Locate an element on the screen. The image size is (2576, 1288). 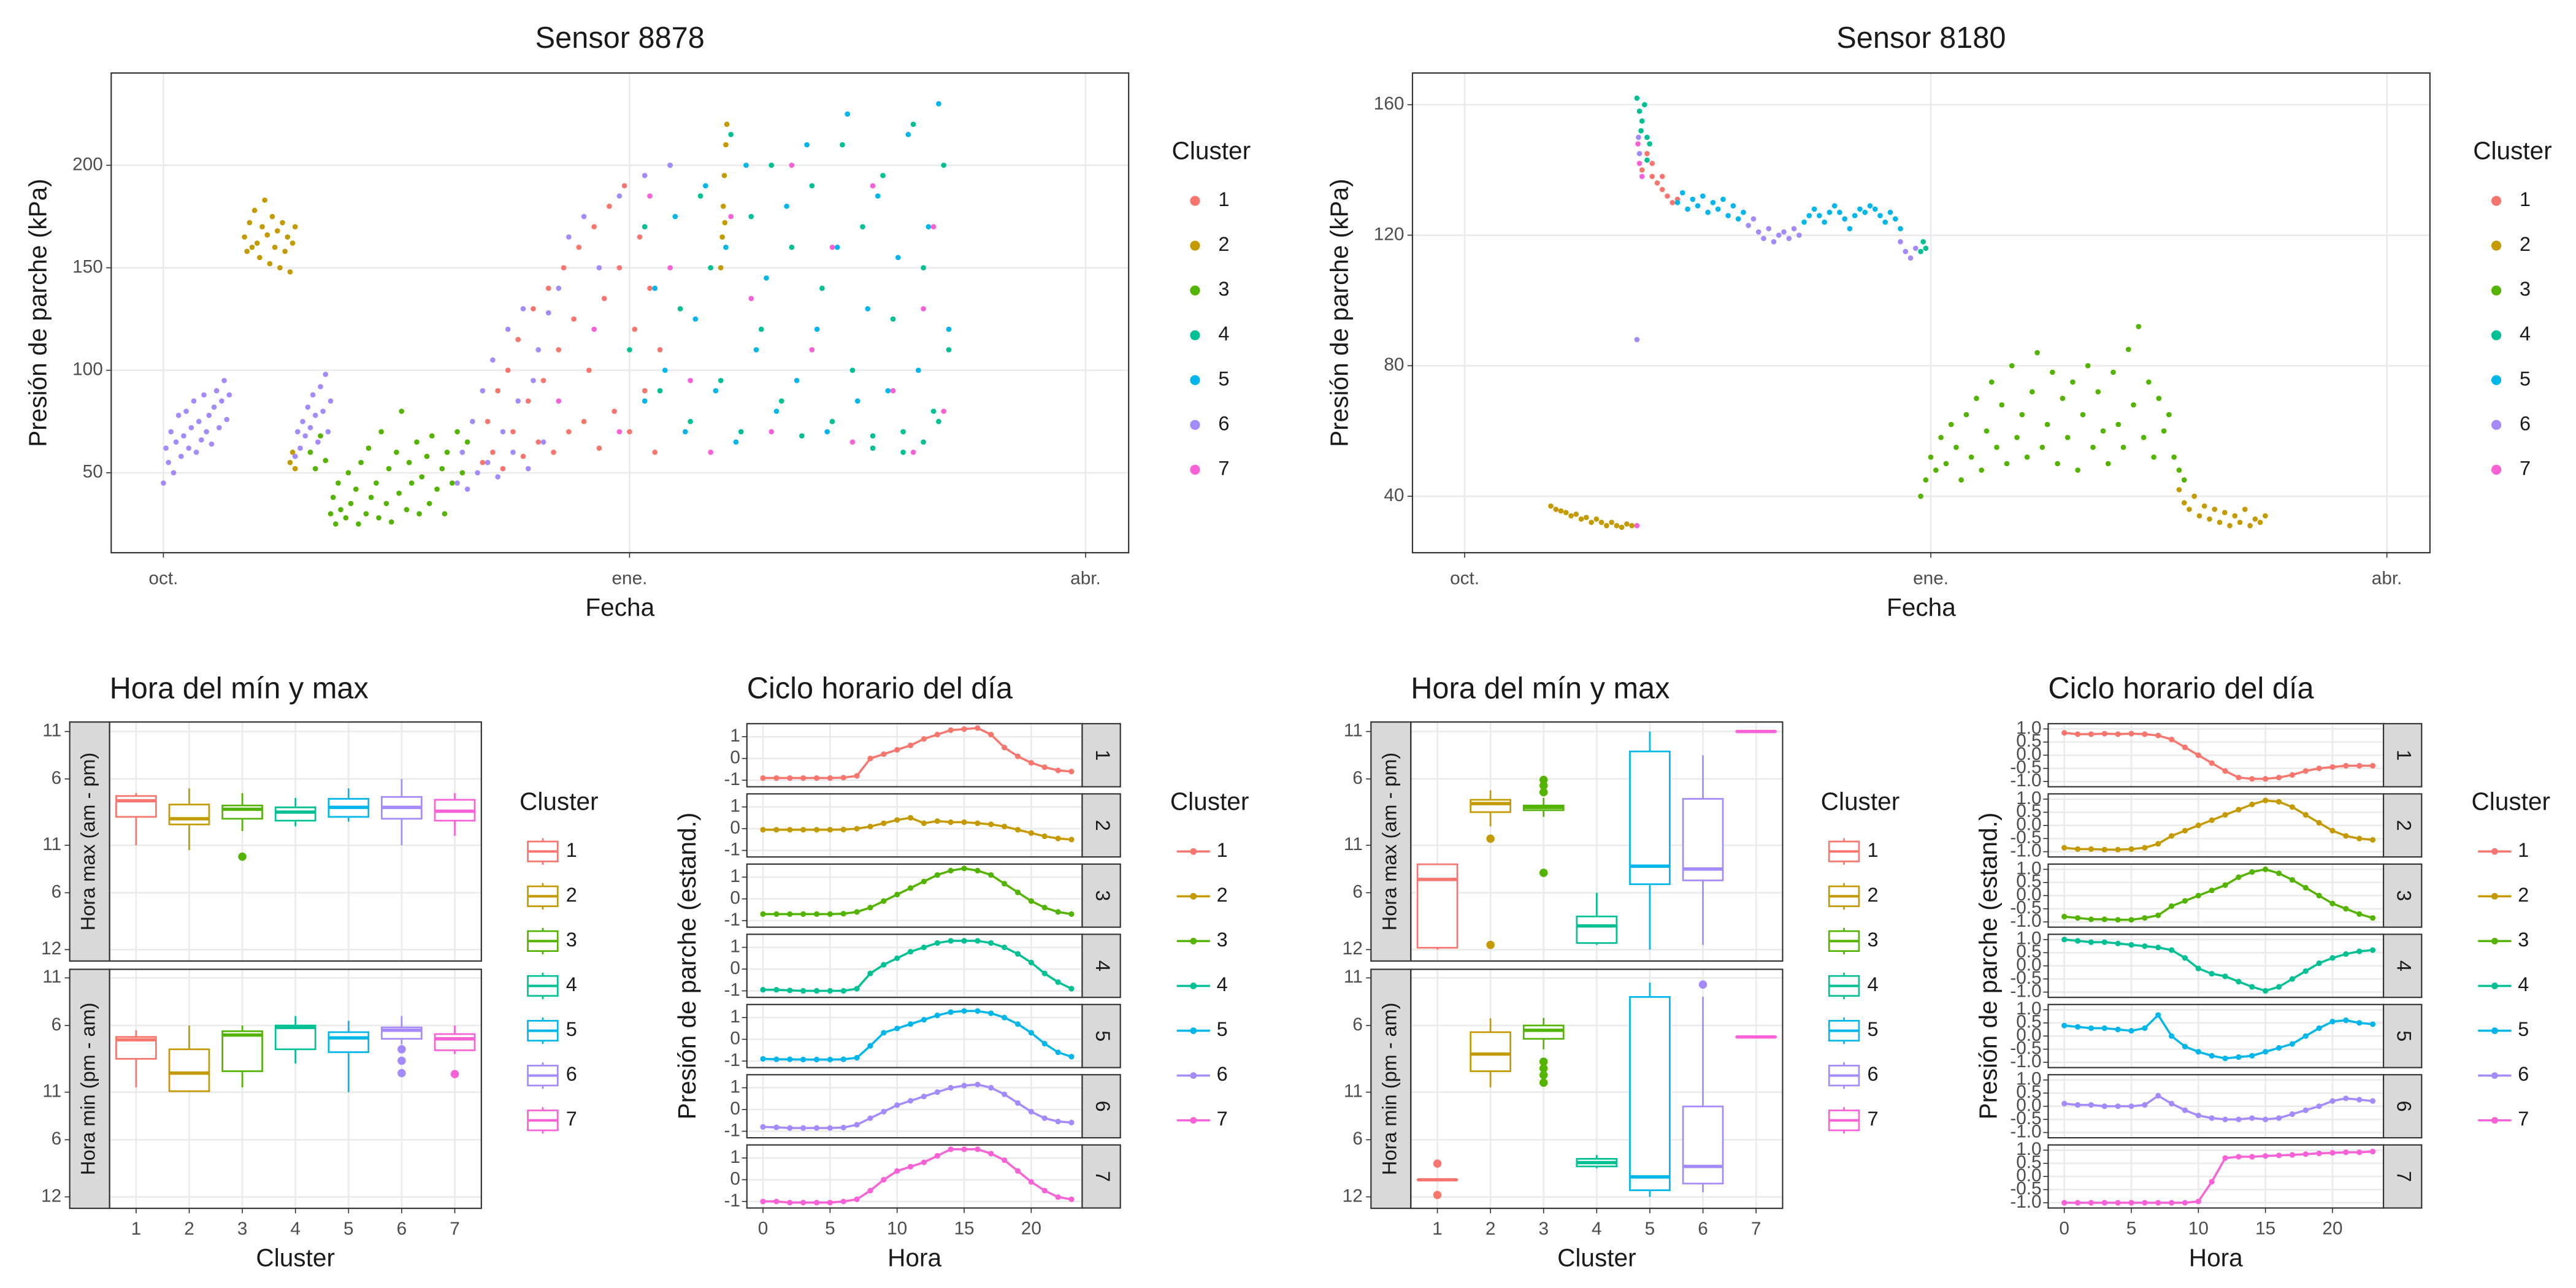
panel-background is located at coordinates (914, 966).